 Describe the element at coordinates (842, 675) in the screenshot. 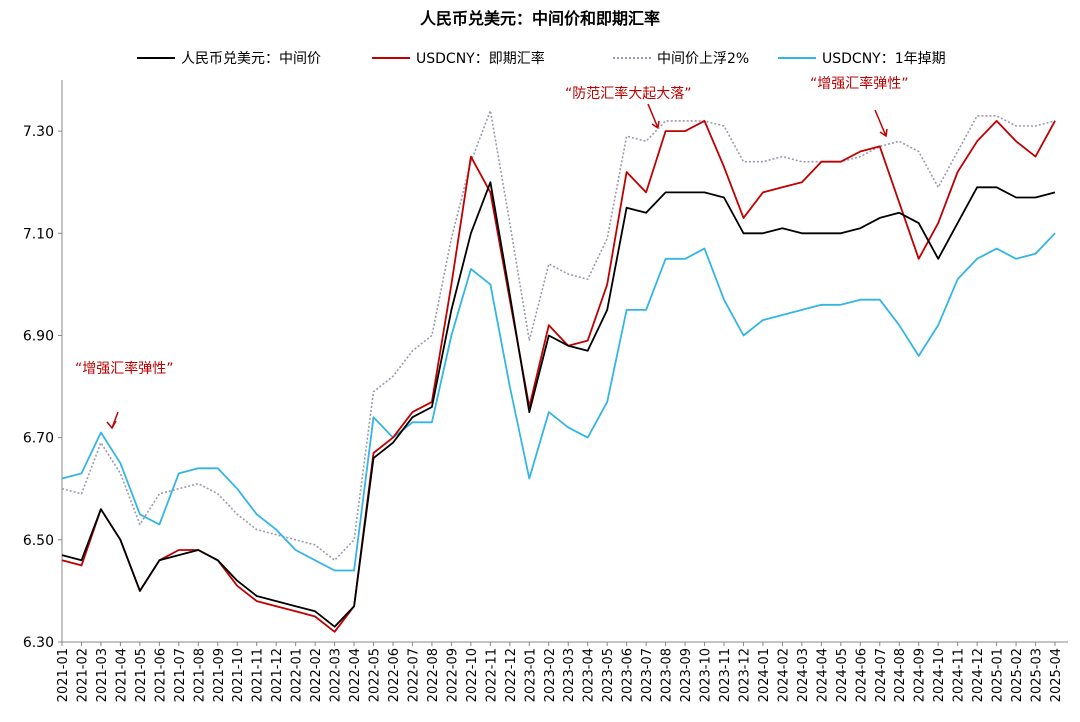

I see `x-tick-label: 2024-05` at that location.